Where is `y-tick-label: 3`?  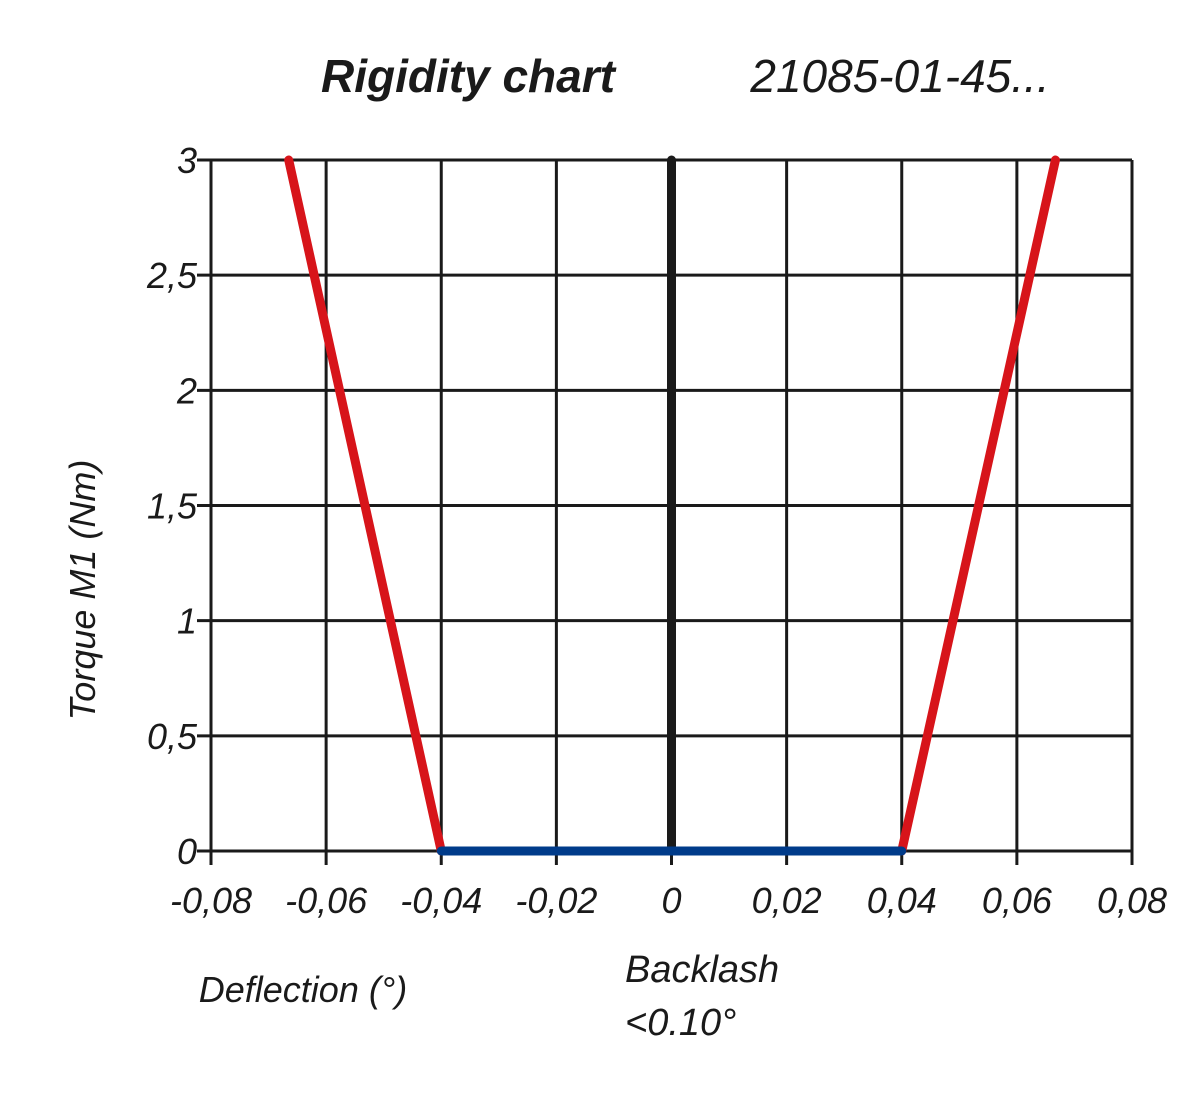 y-tick-label: 3 is located at coordinates (187, 160).